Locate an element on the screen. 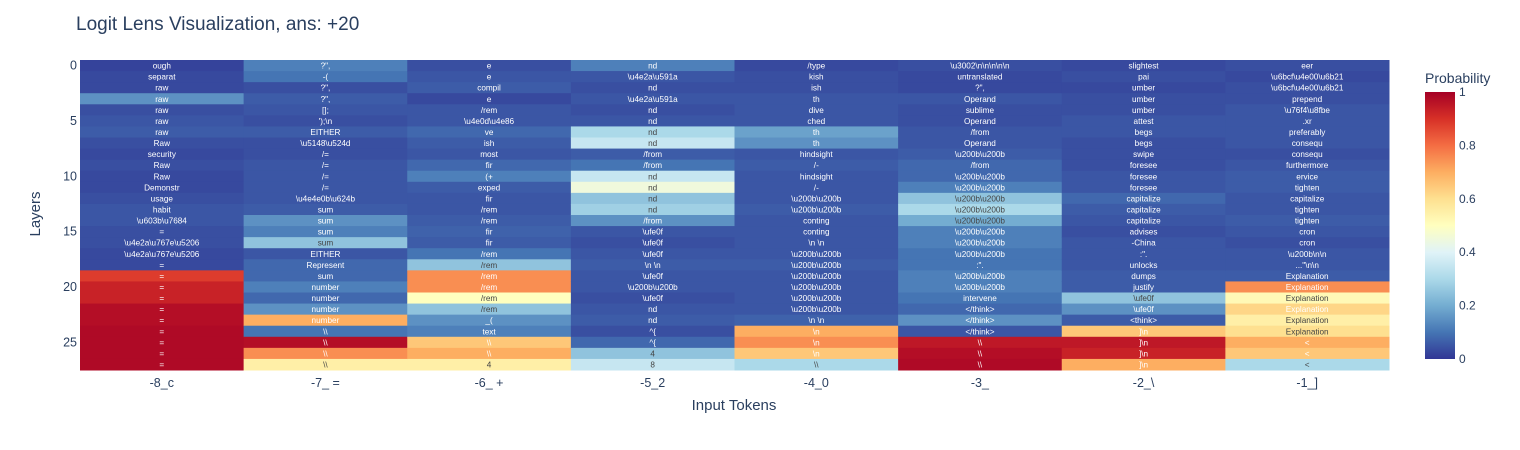 The image size is (1520, 450). heatmap-cell-label: security is located at coordinates (162, 154).